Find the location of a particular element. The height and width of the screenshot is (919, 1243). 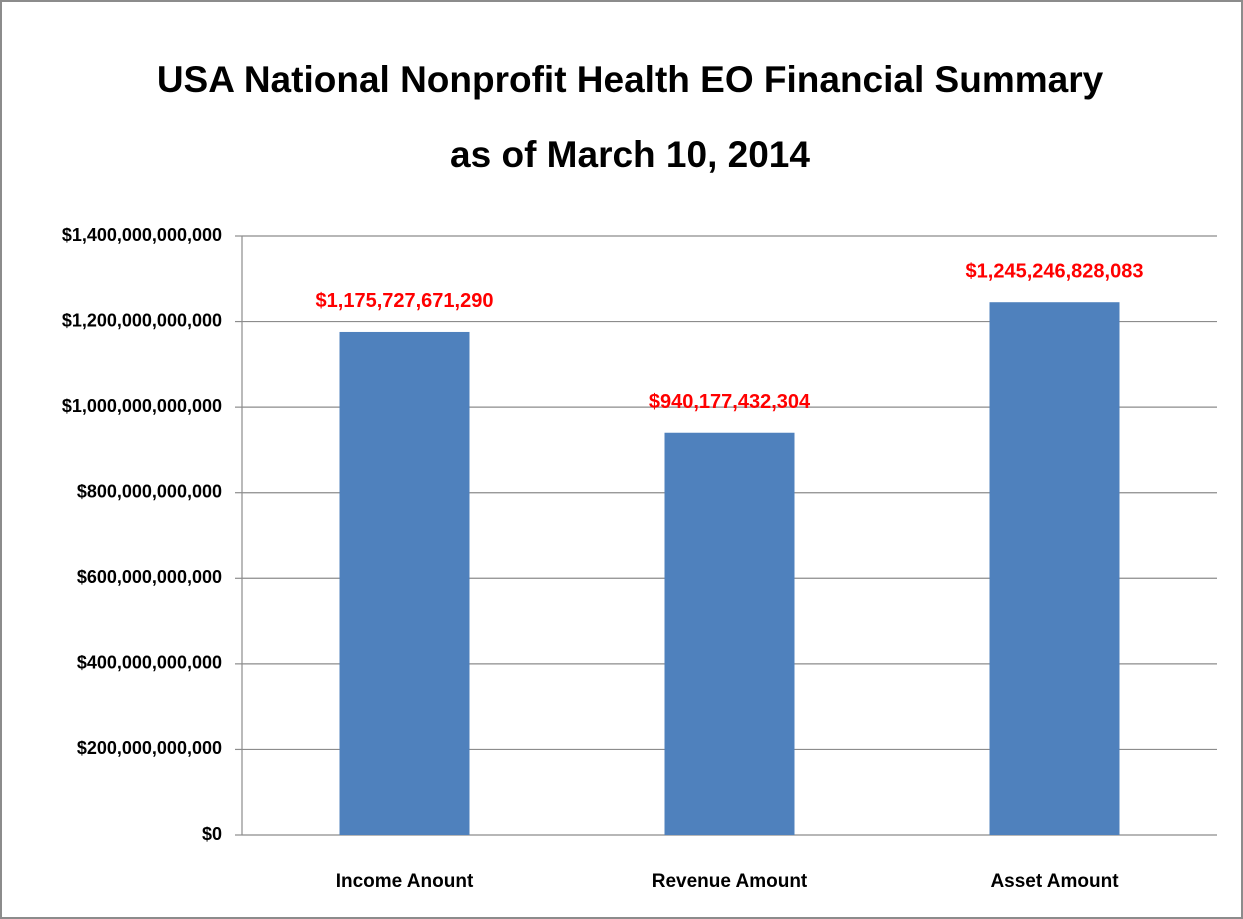

y-tick-label: $1,200,000,000,000 is located at coordinates (142, 320).